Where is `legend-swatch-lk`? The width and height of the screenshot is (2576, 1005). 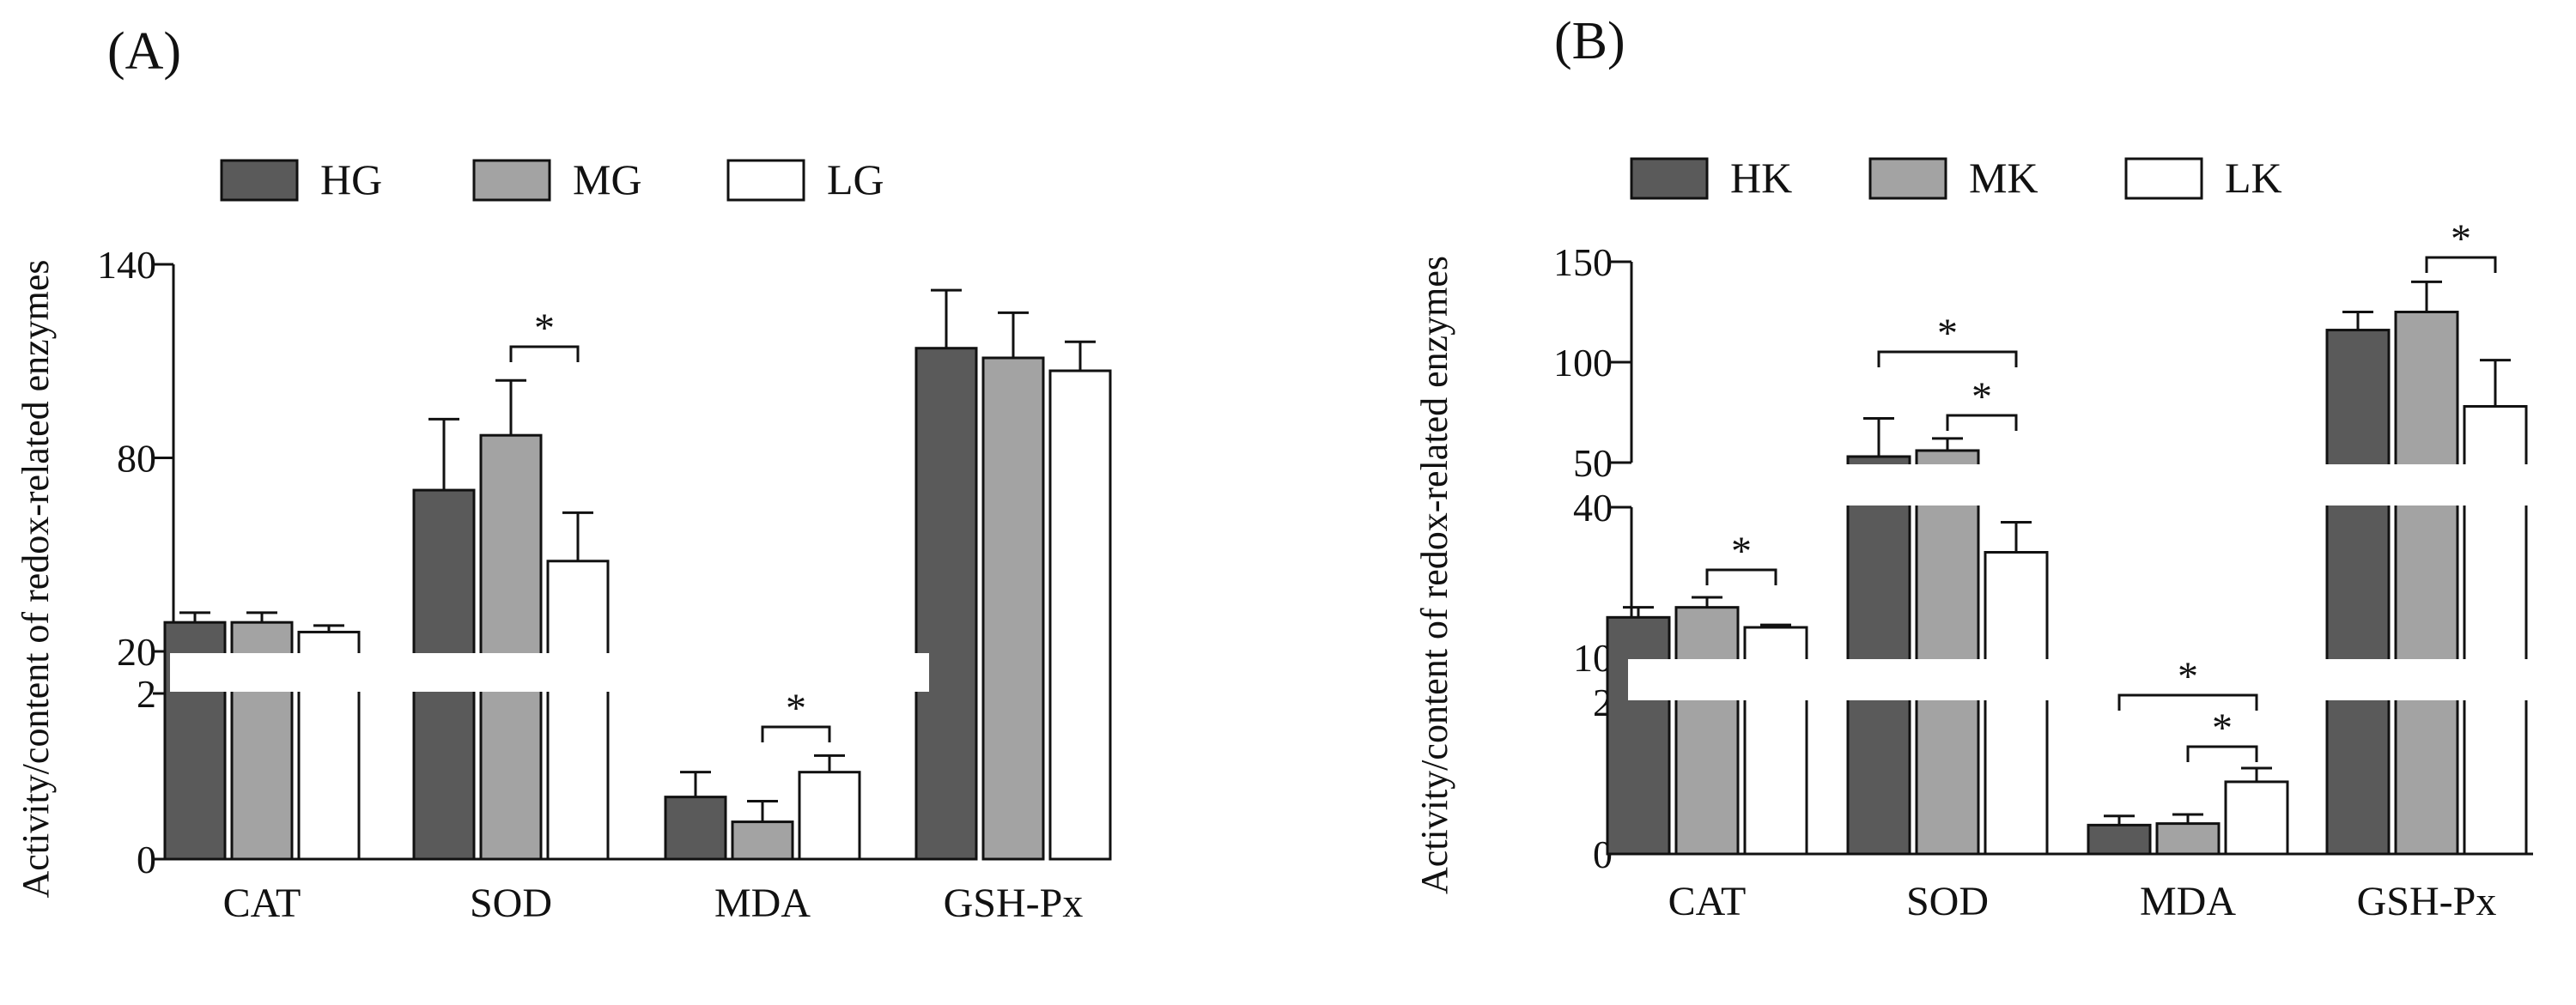 legend-swatch-lk is located at coordinates (2163, 178).